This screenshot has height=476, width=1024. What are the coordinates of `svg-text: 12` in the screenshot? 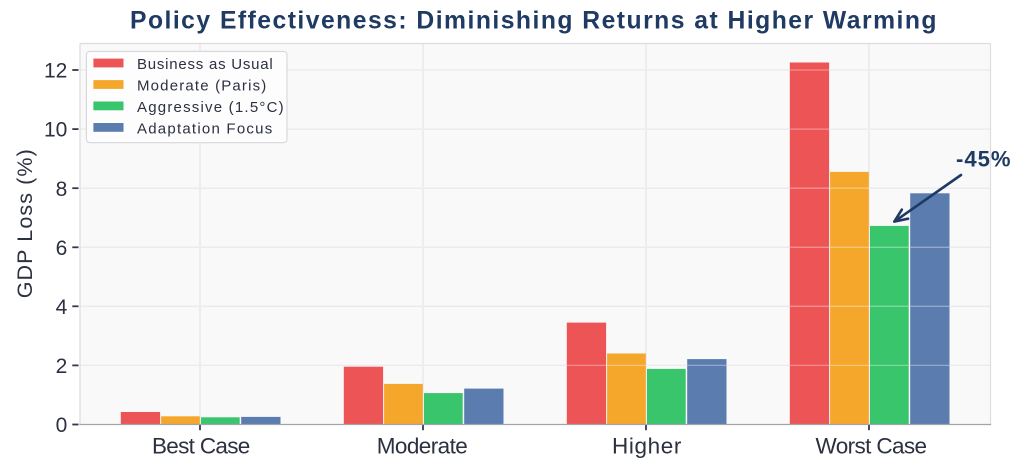 It's located at (55, 71).